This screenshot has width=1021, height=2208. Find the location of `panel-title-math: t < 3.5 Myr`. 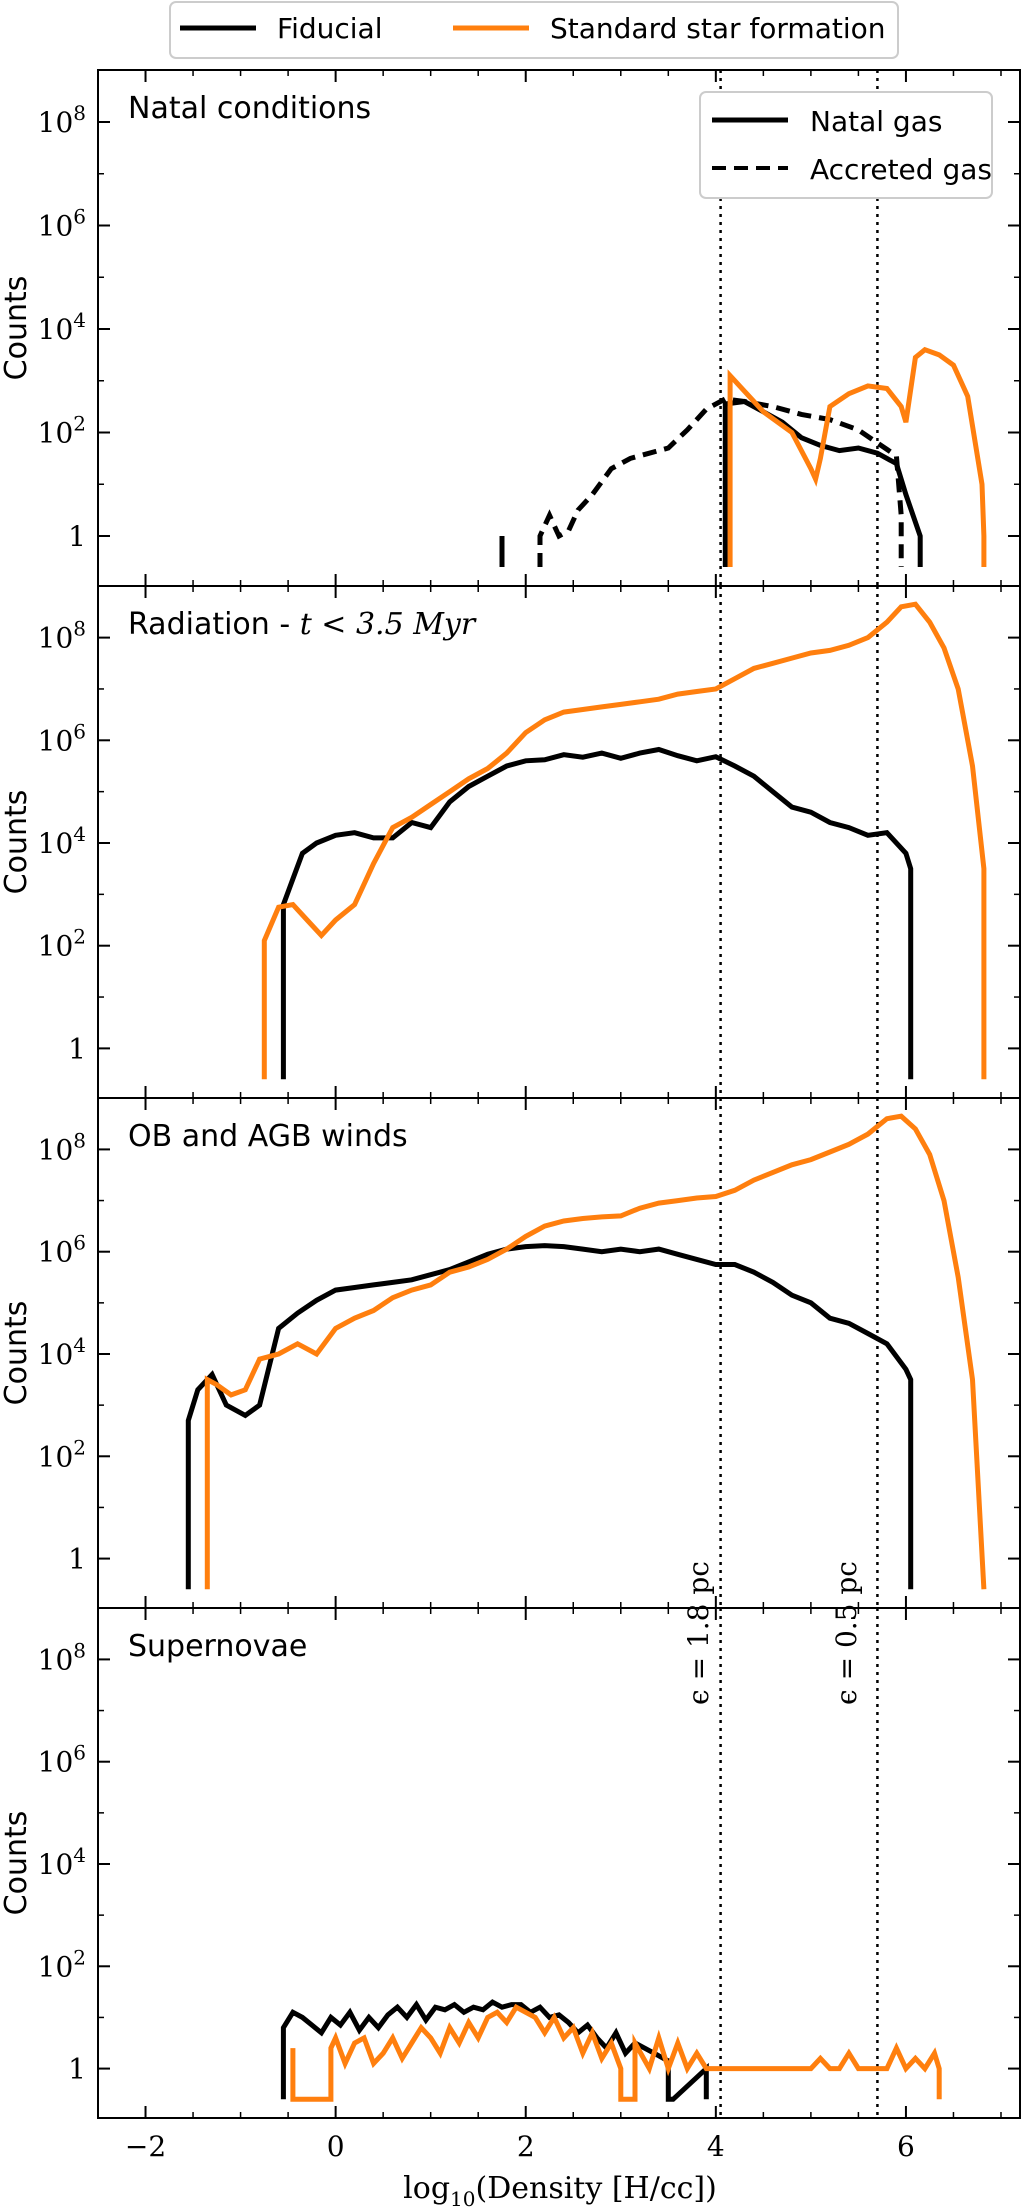

panel-title-math: t < 3.5 Myr is located at coordinates (388, 624).